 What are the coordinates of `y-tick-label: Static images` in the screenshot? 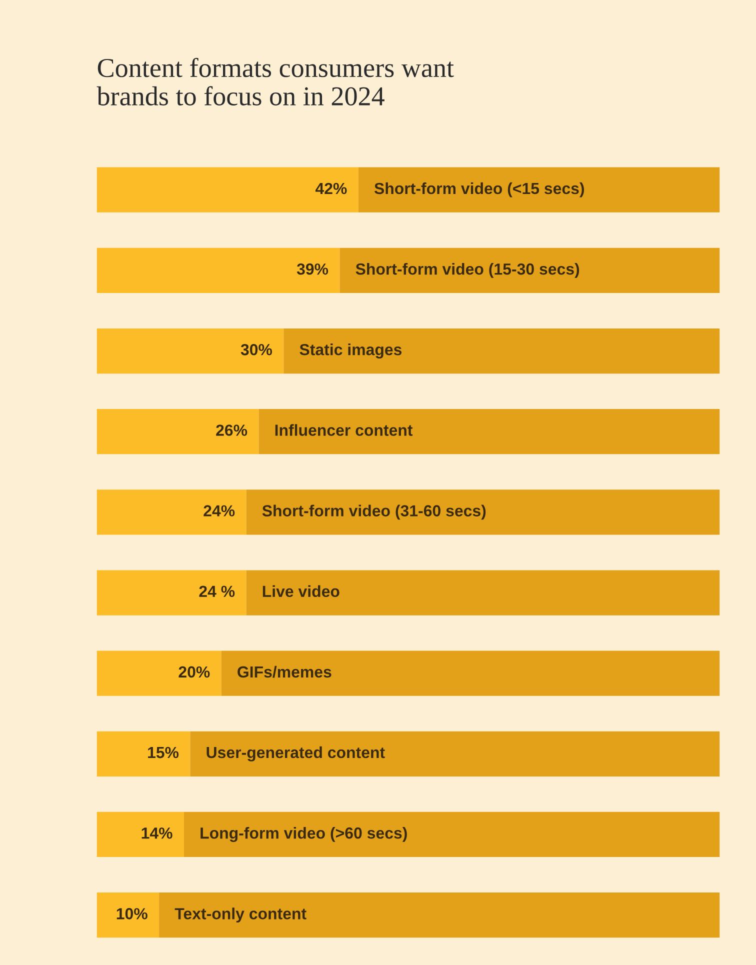 It's located at (351, 351).